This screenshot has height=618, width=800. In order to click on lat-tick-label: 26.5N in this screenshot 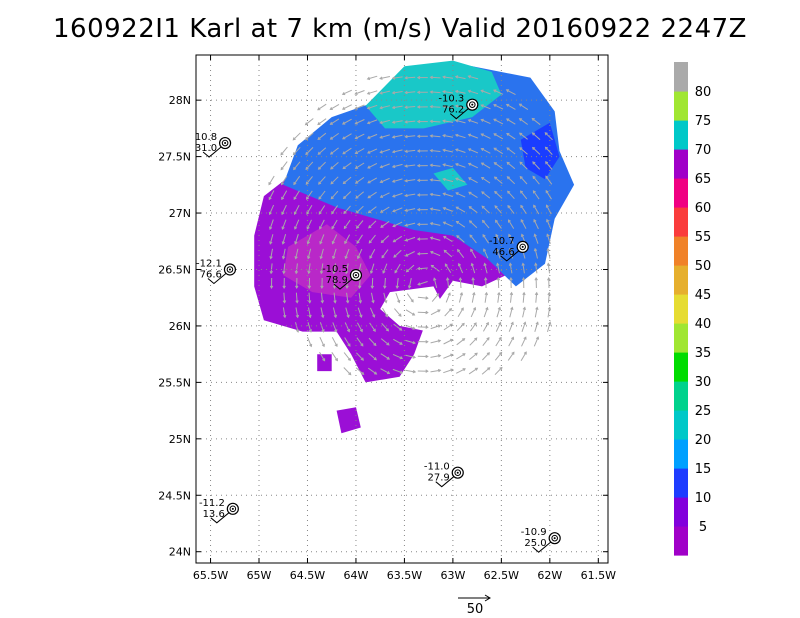, I will do `click(174, 269)`.